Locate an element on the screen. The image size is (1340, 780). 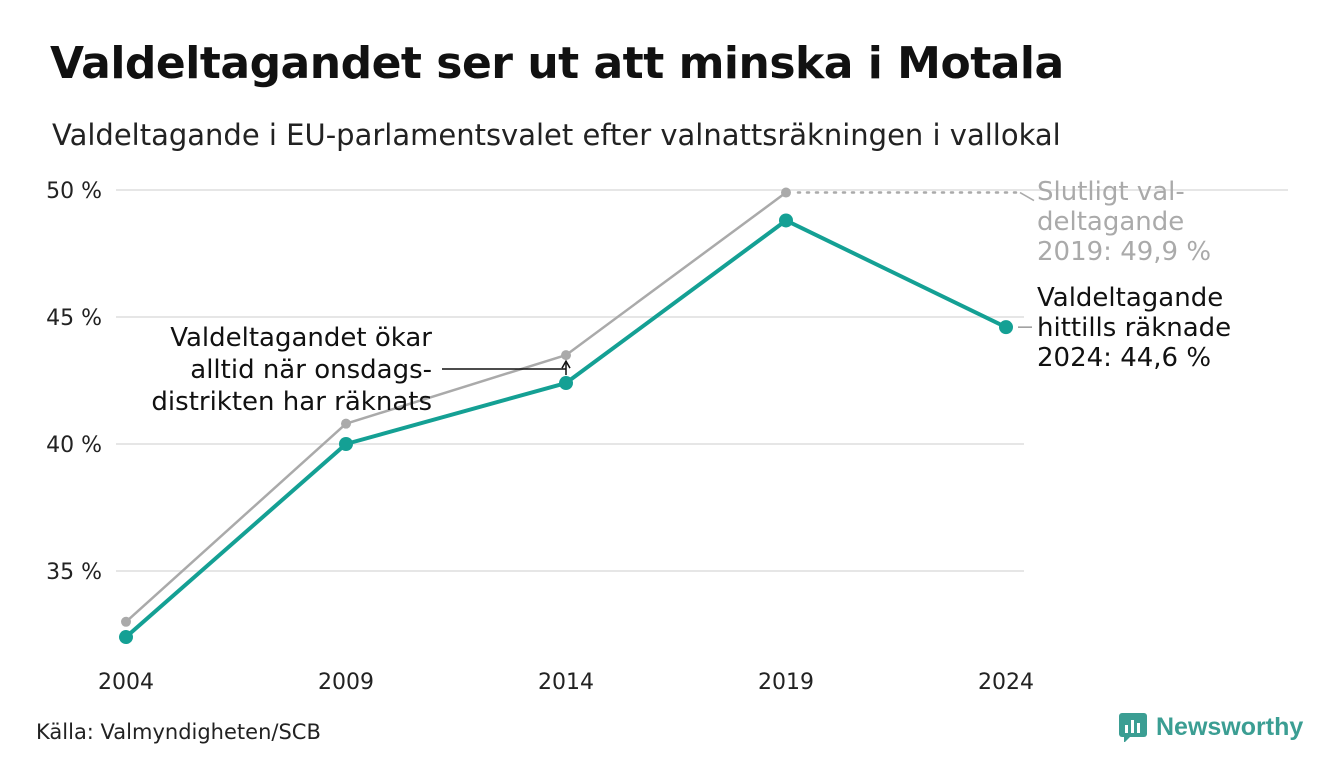
counted-label-line: hittills räknade is located at coordinates (1134, 328).